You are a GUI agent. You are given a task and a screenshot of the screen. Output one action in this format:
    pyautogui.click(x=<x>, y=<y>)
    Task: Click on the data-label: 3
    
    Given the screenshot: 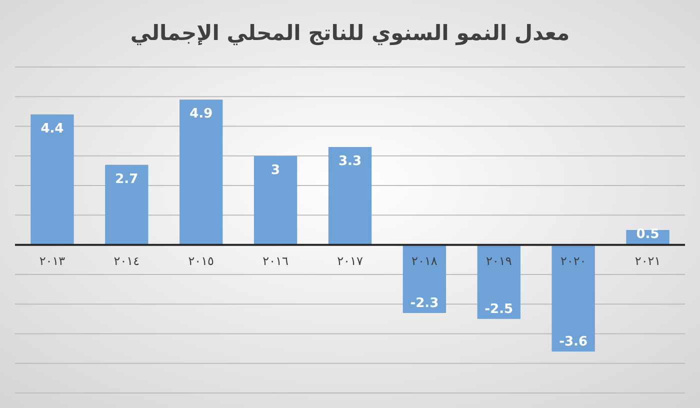 What is the action you would take?
    pyautogui.click(x=275, y=170)
    